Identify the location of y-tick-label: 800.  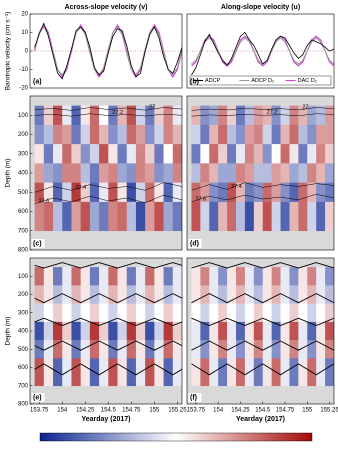
(23, 405).